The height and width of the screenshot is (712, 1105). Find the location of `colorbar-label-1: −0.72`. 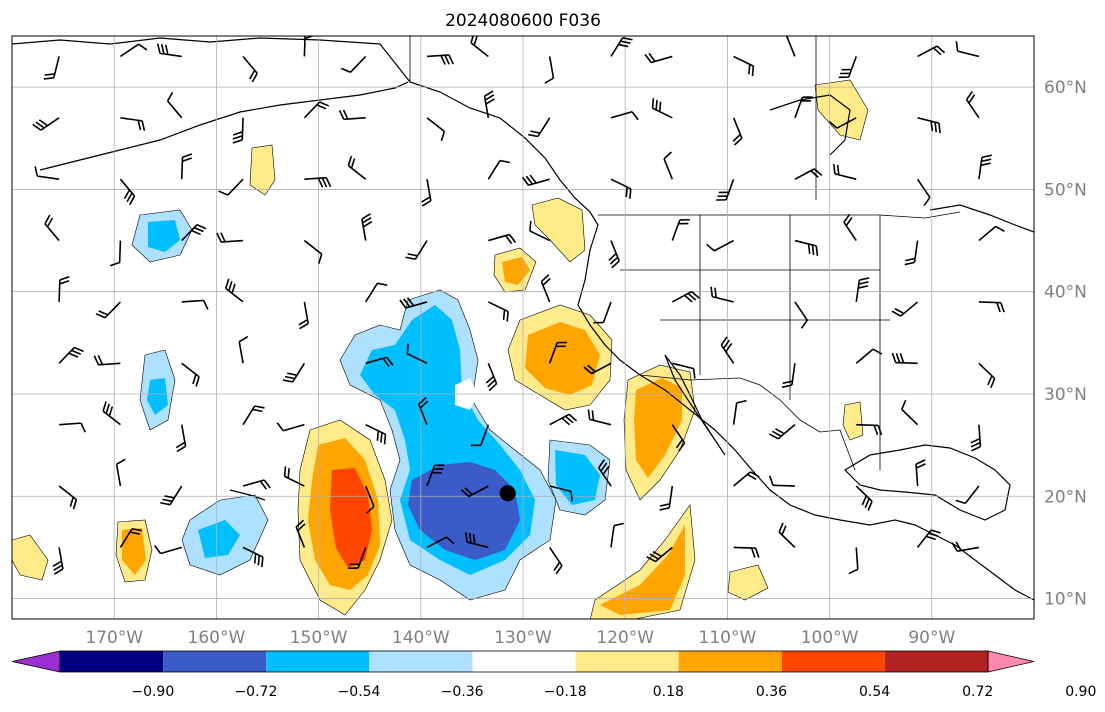

colorbar-label-1: −0.72 is located at coordinates (255, 692).